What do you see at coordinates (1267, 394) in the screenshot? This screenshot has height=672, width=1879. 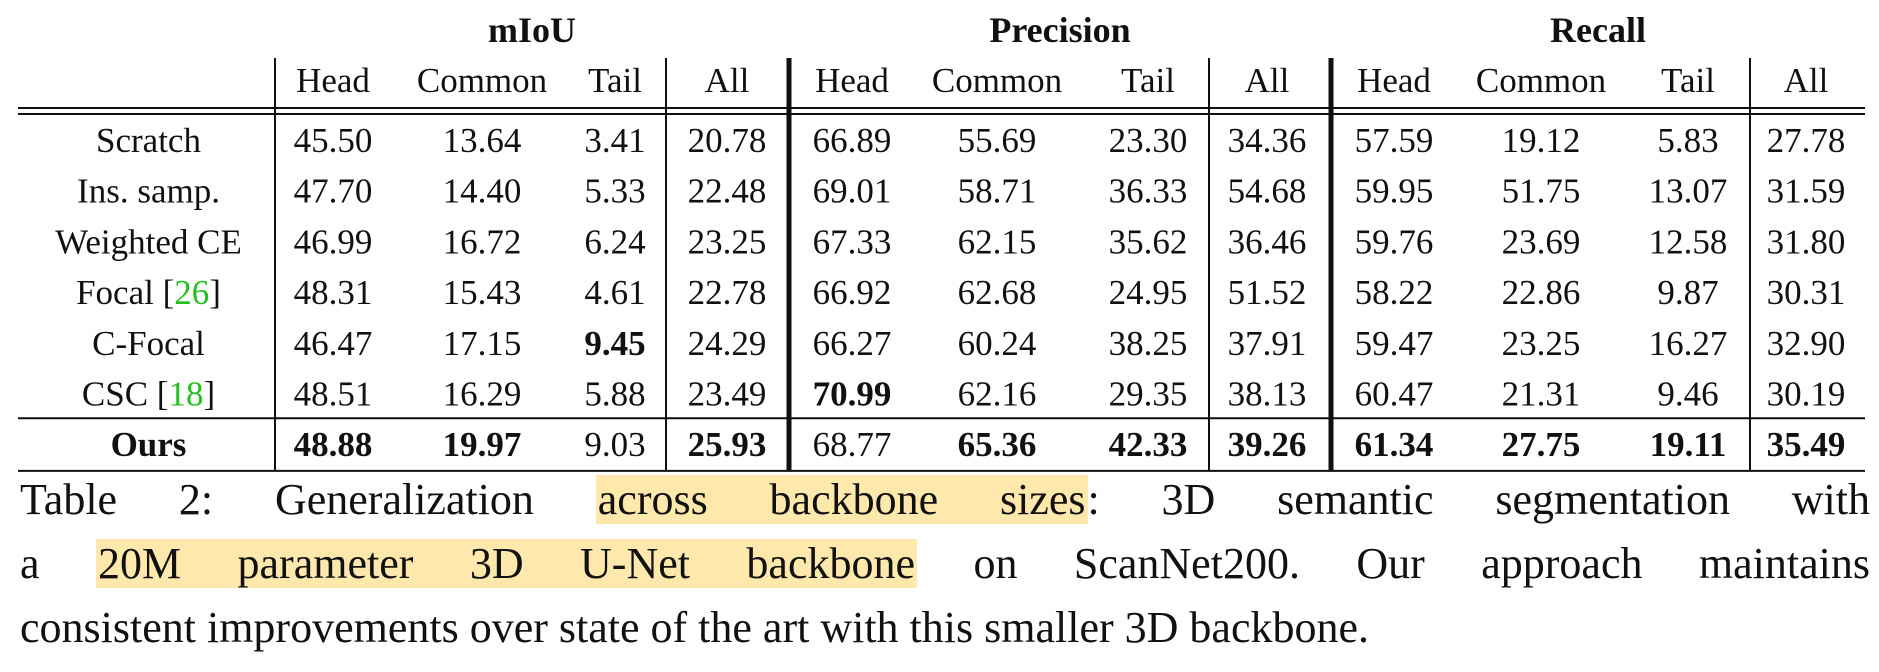 I see `table-cell: 38.13` at bounding box center [1267, 394].